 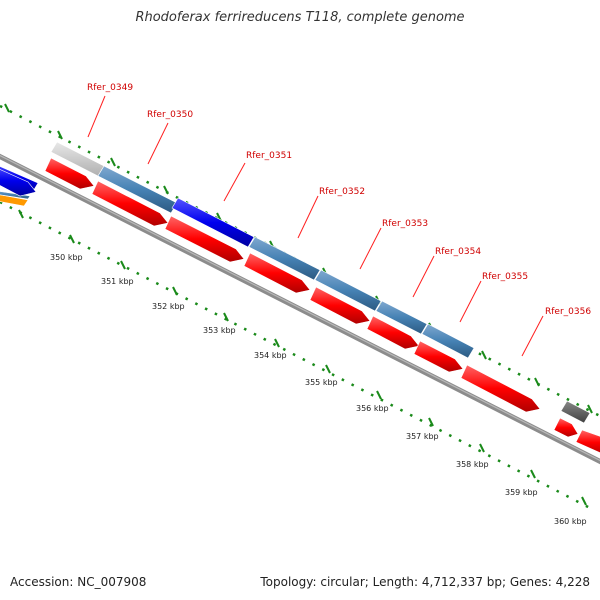 I want to click on gene-label: Rfer_0353, so click(x=405, y=224).